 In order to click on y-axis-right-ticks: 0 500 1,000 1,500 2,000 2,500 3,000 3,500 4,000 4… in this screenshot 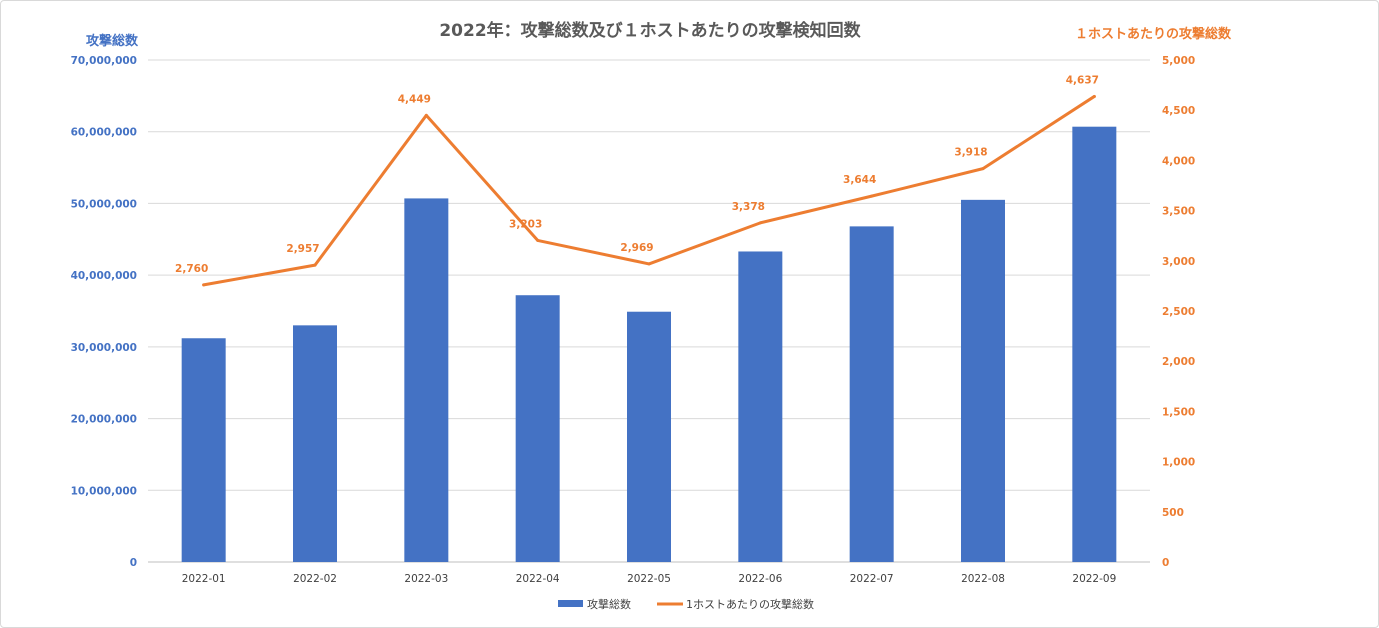, I will do `click(1178, 312)`.